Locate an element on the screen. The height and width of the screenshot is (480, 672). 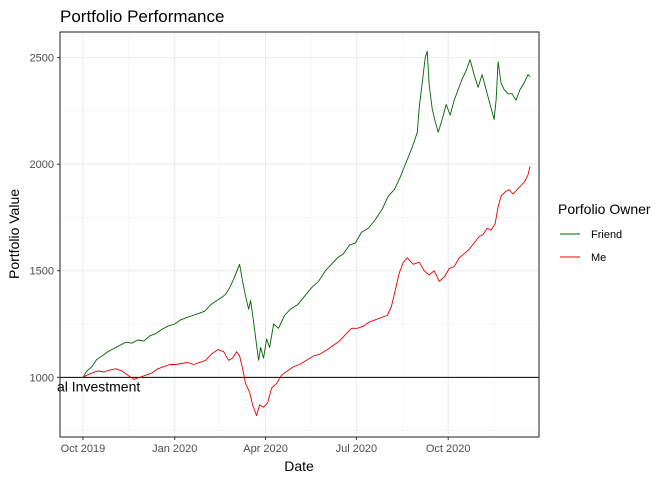
x-axis-title: Date is located at coordinates (299, 466).